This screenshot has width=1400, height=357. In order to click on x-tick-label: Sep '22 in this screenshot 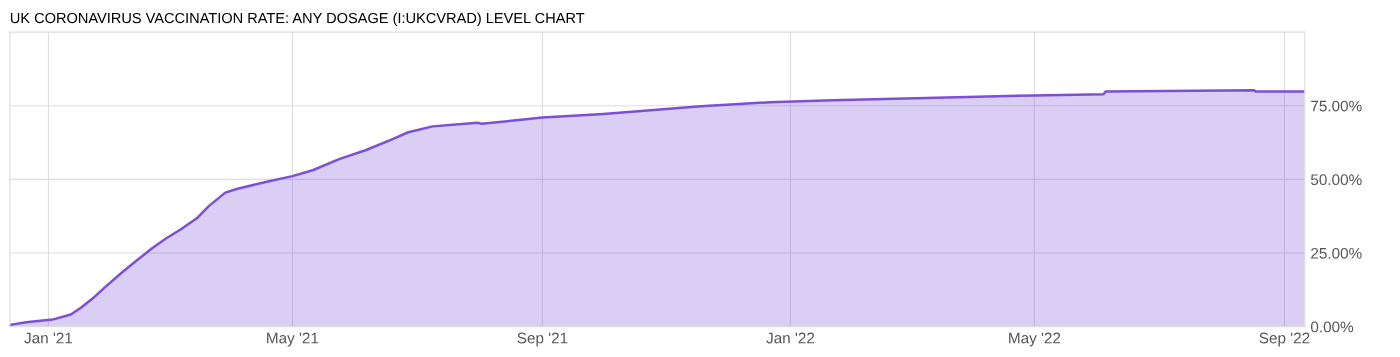, I will do `click(1284, 339)`.